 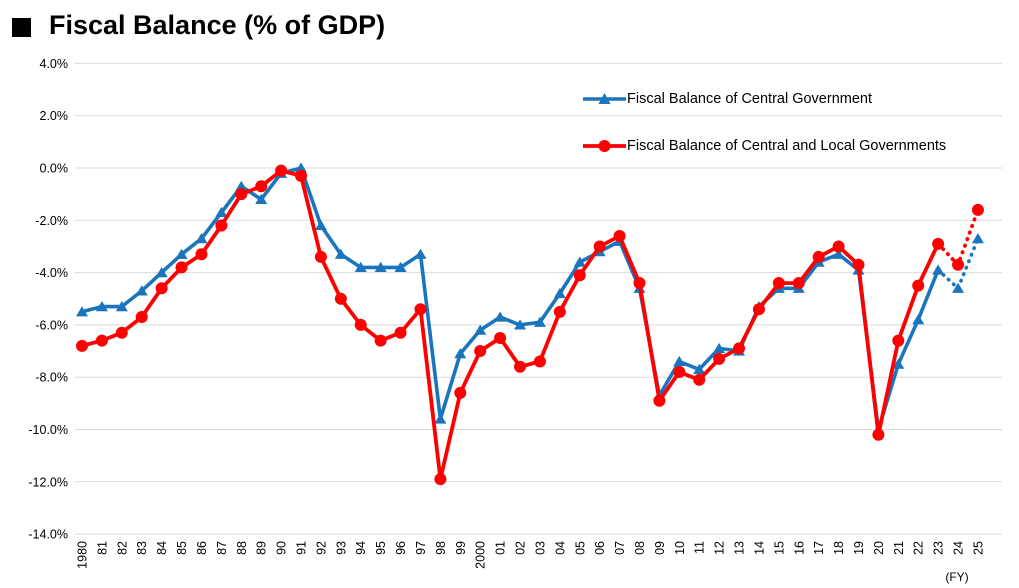 What do you see at coordinates (242, 548) in the screenshot?
I see `x-axis-tick-label: 88` at bounding box center [242, 548].